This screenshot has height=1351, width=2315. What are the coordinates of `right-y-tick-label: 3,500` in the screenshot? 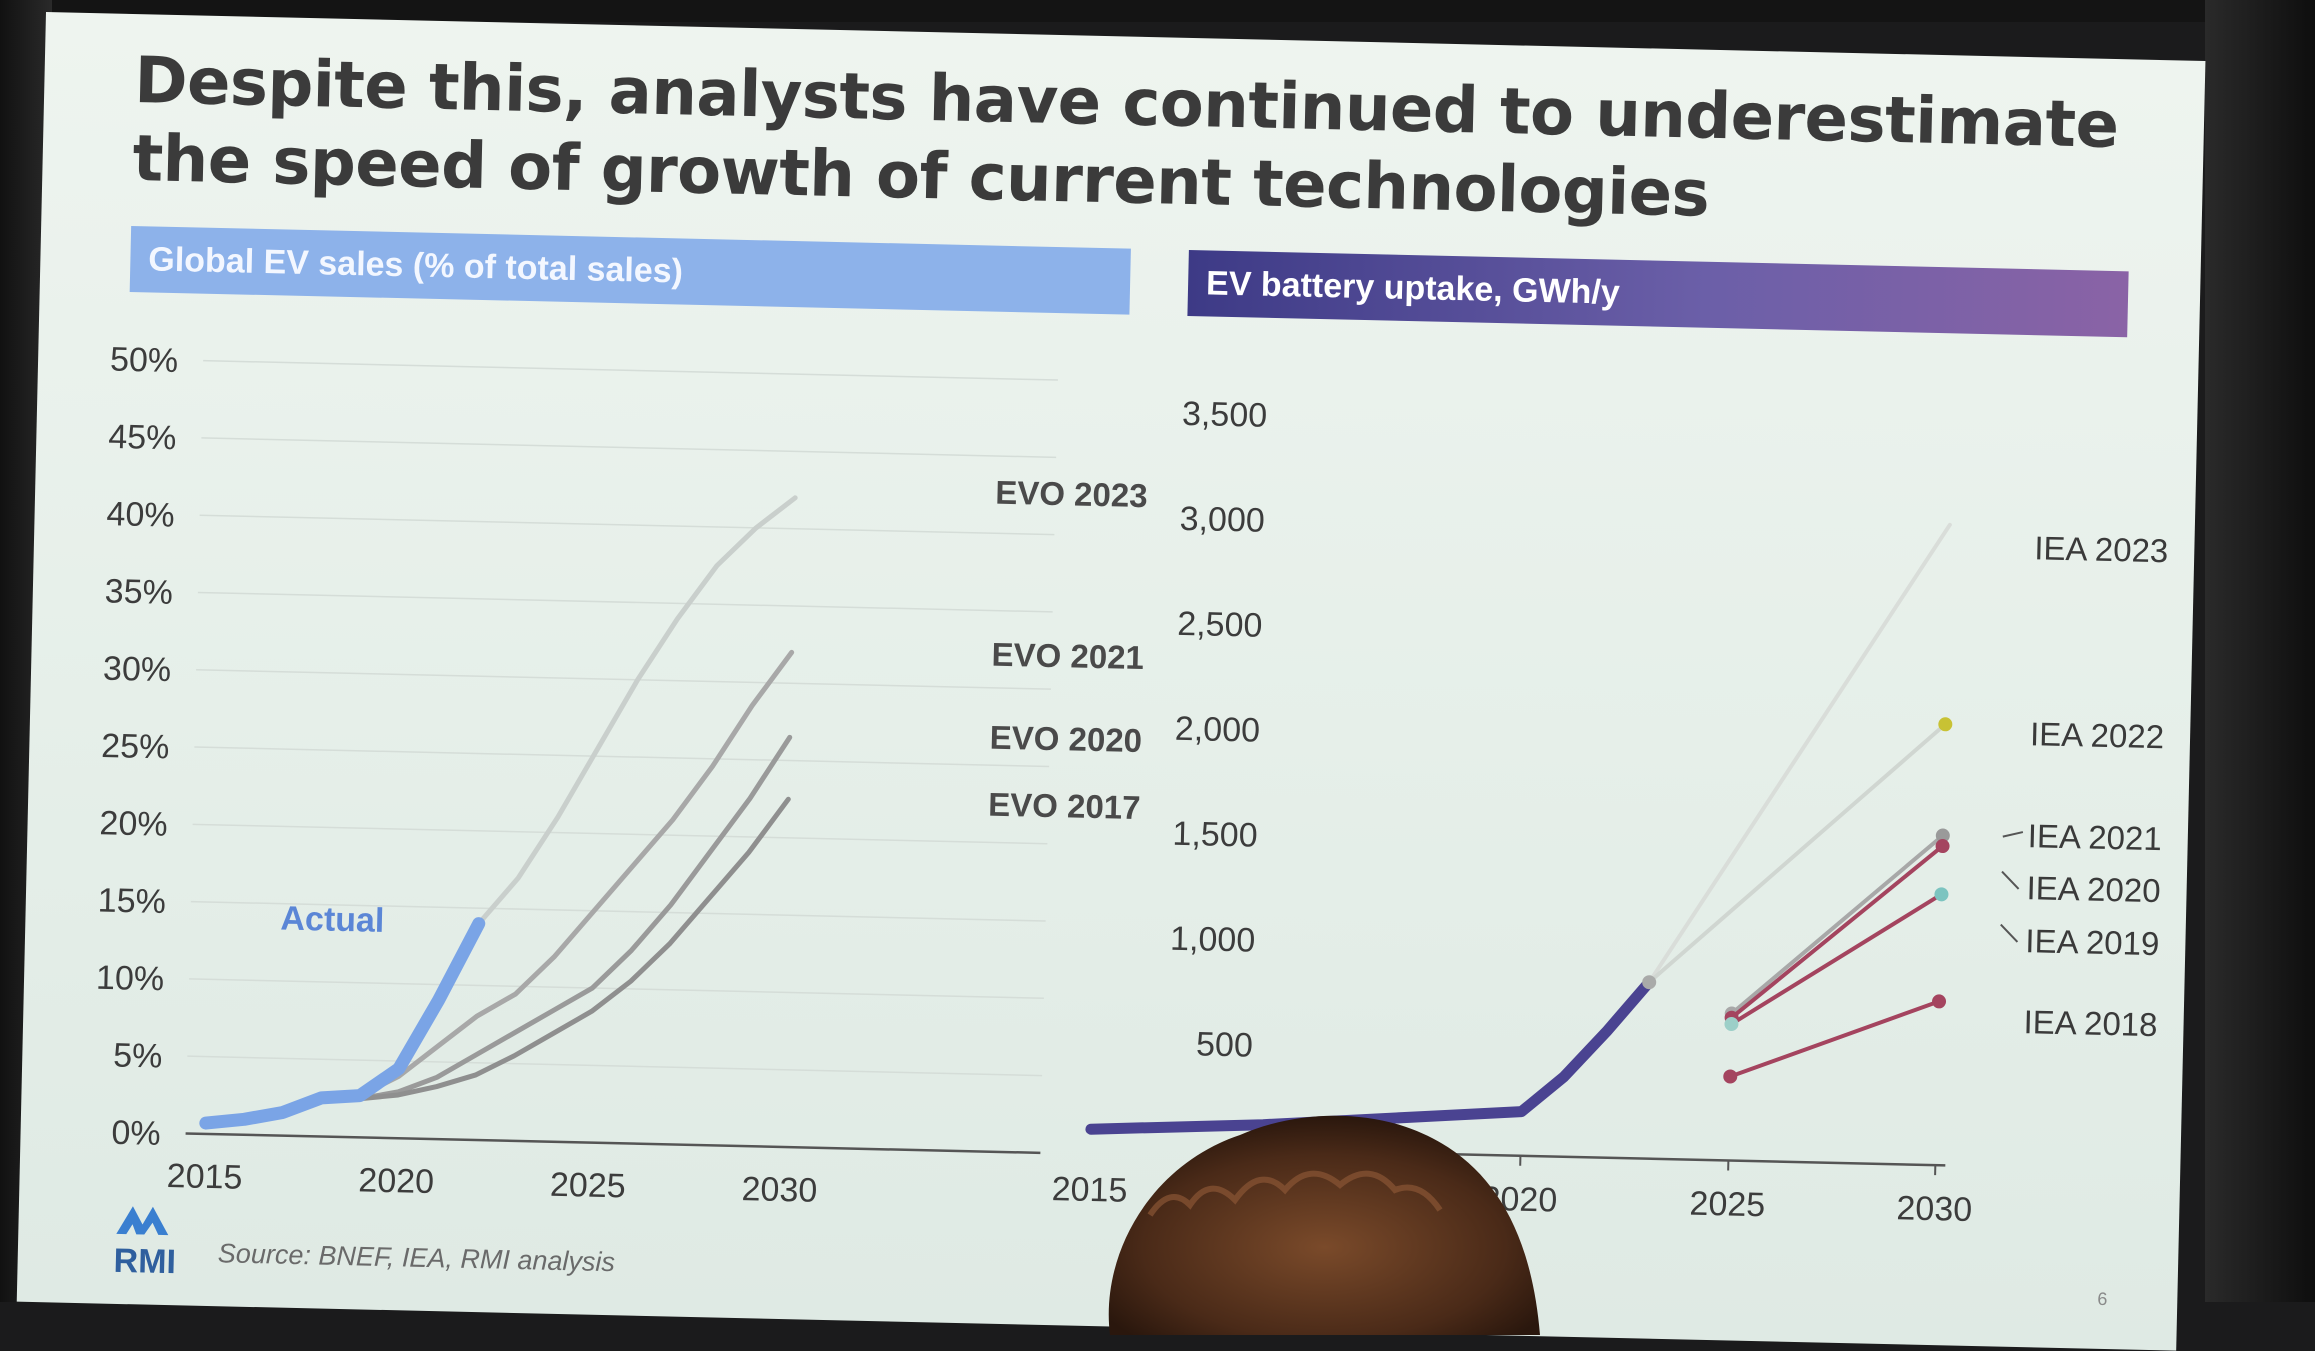 It's located at (1225, 415).